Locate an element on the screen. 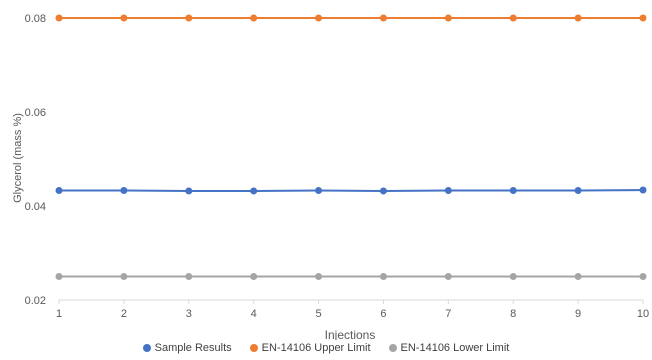 This screenshot has width=652, height=360. legend-label: Sample Results is located at coordinates (193, 348).